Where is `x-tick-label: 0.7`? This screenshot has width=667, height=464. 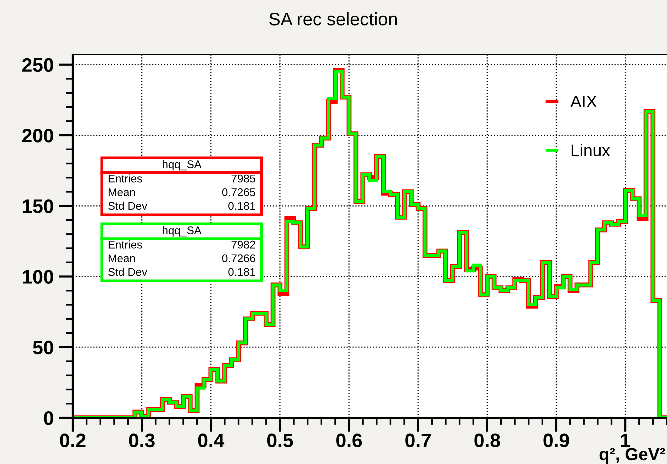 x-tick-label: 0.7 is located at coordinates (419, 441).